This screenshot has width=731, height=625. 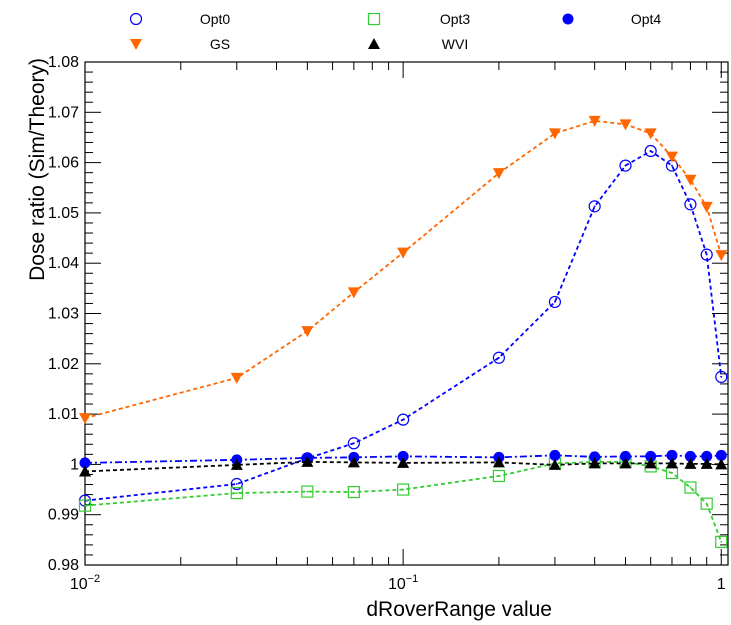 I want to click on x-axis-title: dRoverRange value, so click(x=459, y=609).